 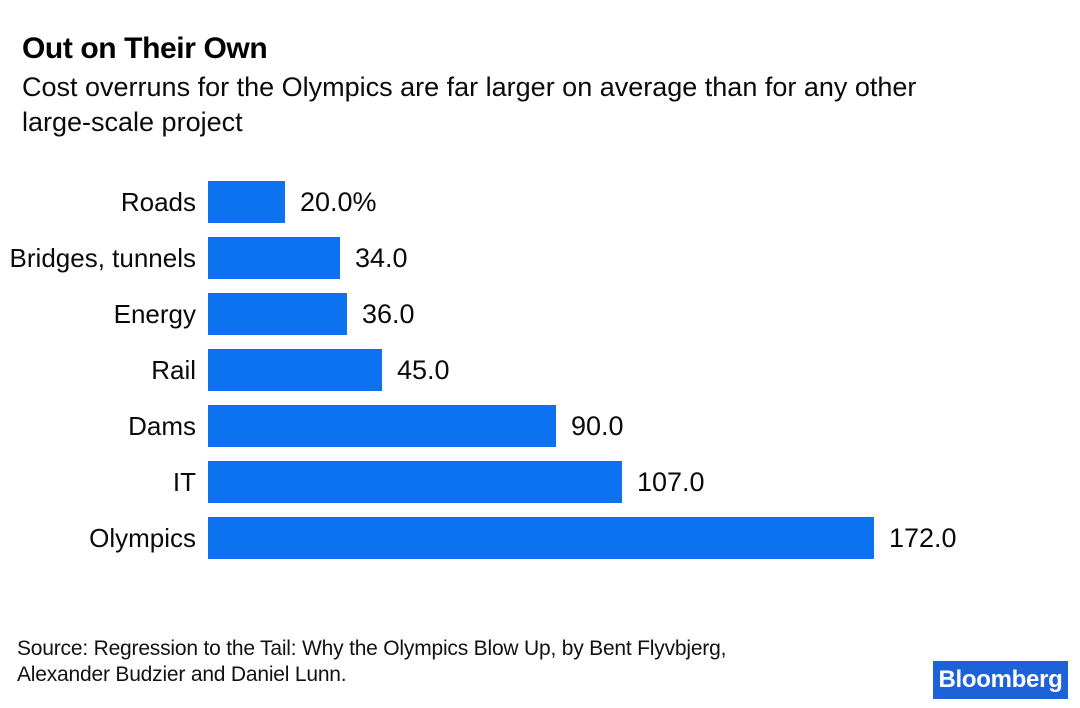 What do you see at coordinates (923, 537) in the screenshot?
I see `value-label: 172.0` at bounding box center [923, 537].